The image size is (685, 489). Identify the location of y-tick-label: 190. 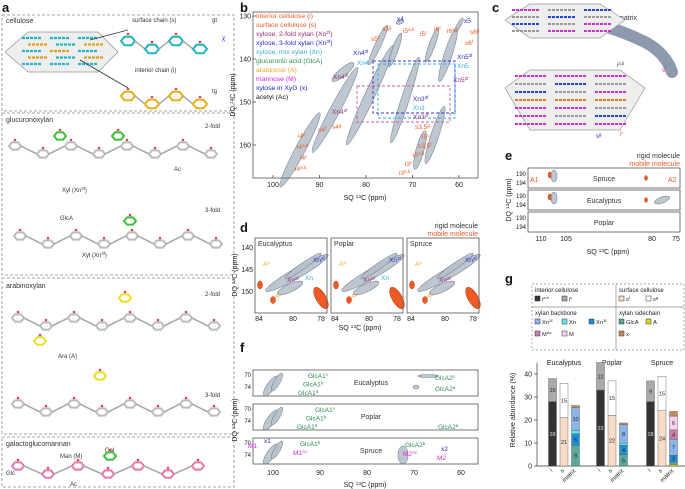
(521, 197).